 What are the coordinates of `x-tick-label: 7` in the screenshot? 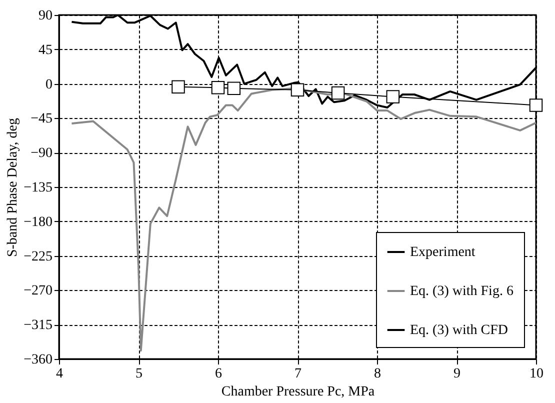 It's located at (298, 374).